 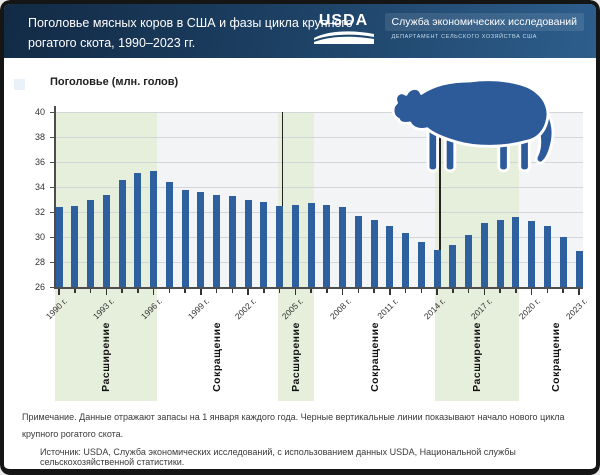 What do you see at coordinates (340, 309) in the screenshot?
I see `x-tick-label: 2008 г.` at bounding box center [340, 309].